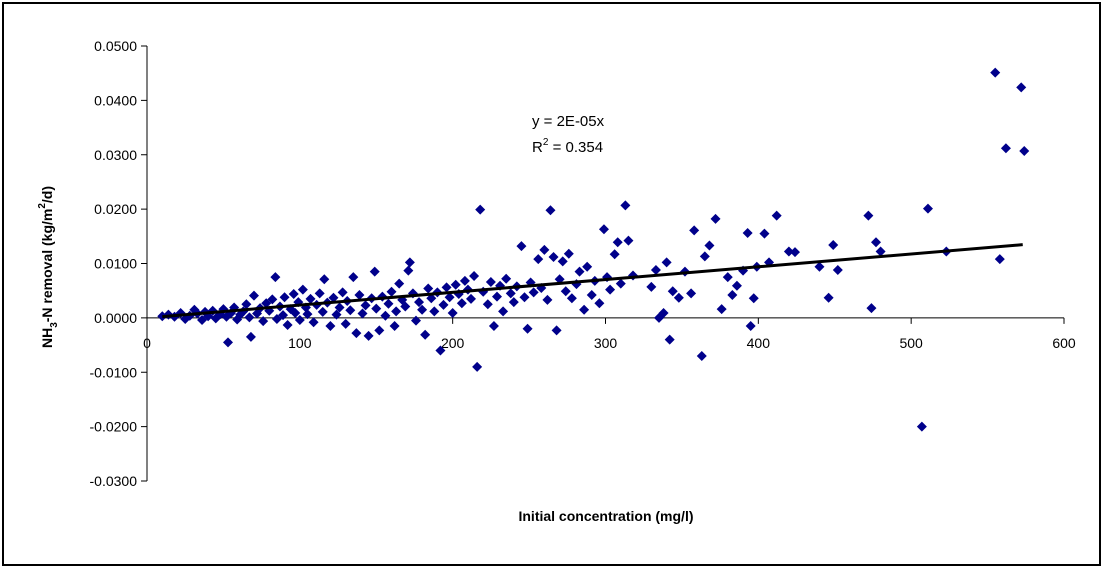 Image resolution: width=1109 pixels, height=574 pixels. Describe the element at coordinates (115, 209) in the screenshot. I see `y-tick-label: 0.0200` at that location.